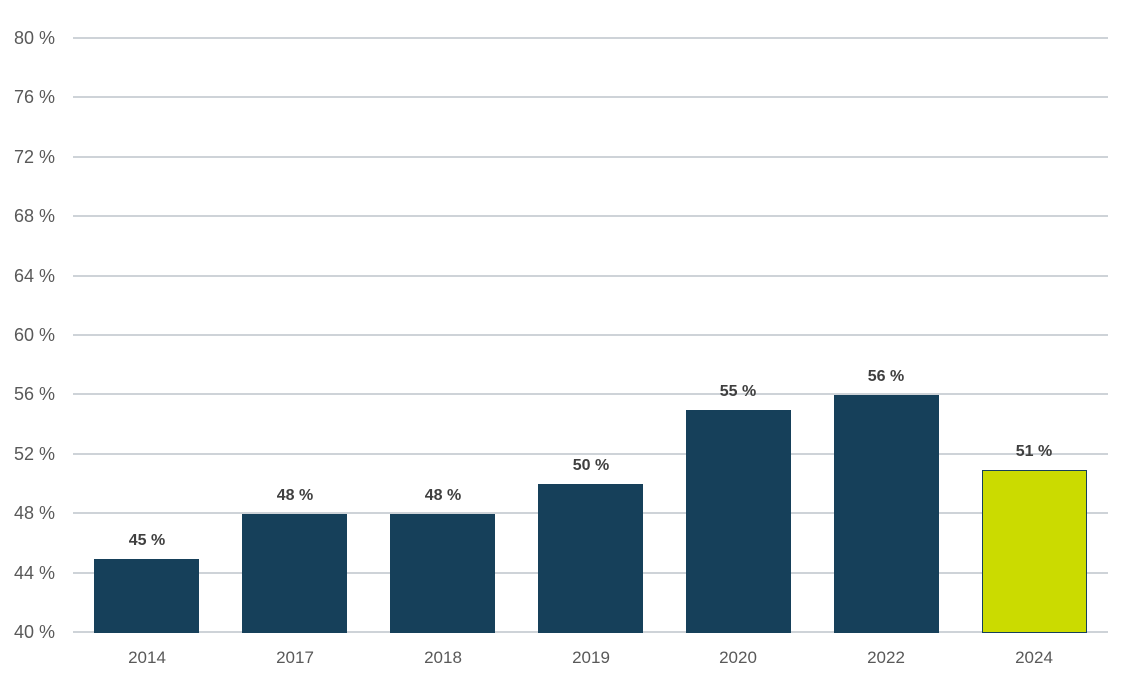 This screenshot has width=1141, height=685. I want to click on bar-2019, so click(590, 558).